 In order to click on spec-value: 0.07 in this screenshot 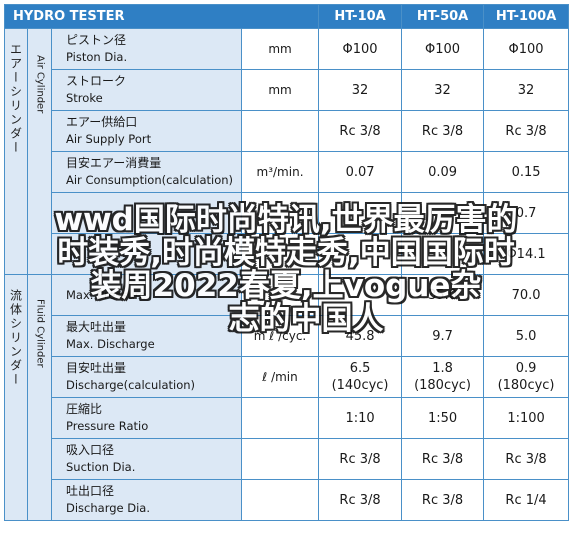, I will do `click(360, 172)`.